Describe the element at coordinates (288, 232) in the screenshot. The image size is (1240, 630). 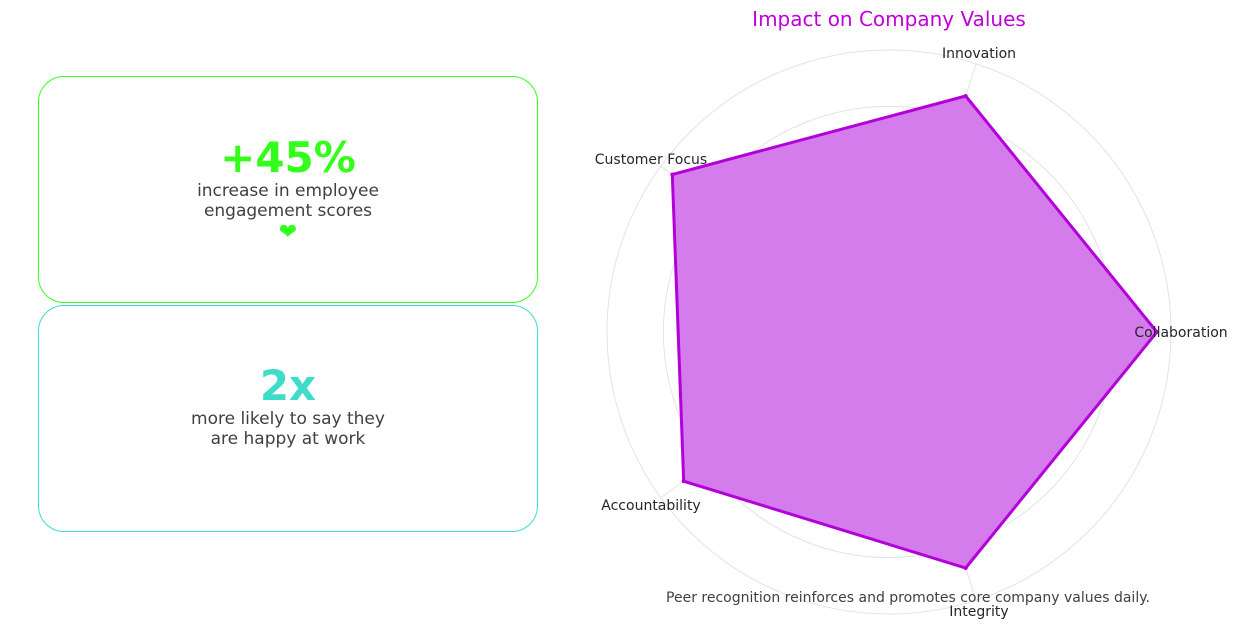
I see `heart-icon: ❤` at that location.